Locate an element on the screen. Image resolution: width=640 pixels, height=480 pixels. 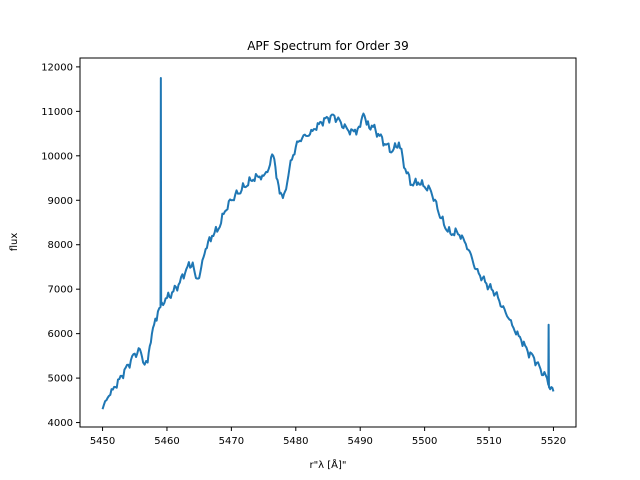
x-tick-label: 5470 is located at coordinates (231, 441).